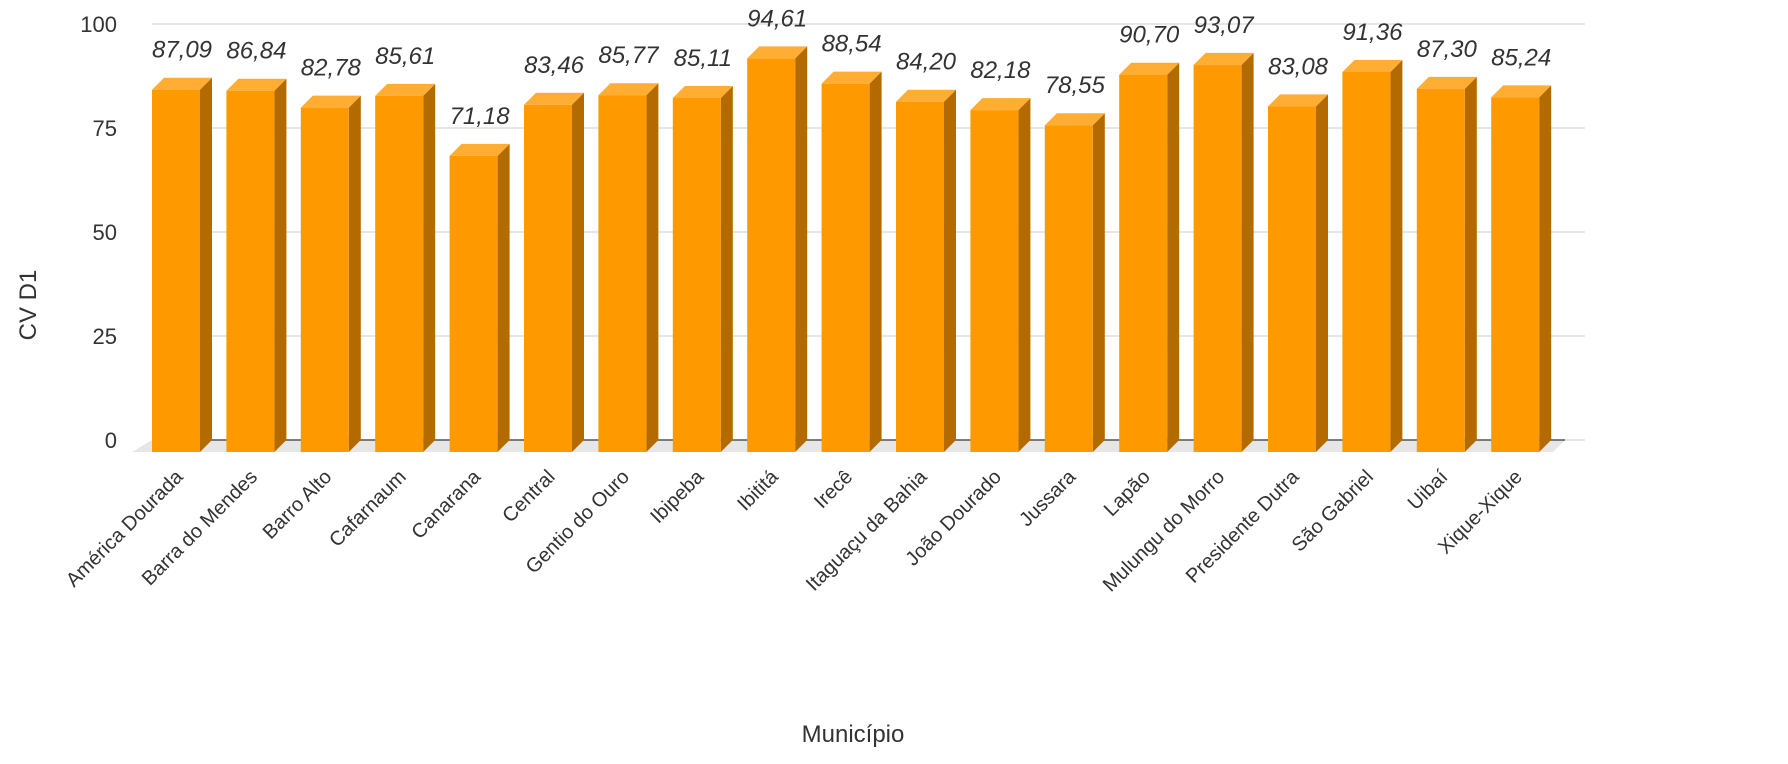 This screenshot has width=1788, height=764. Describe the element at coordinates (298, 505) in the screenshot. I see `x-tick-label: Barro Alto` at that location.